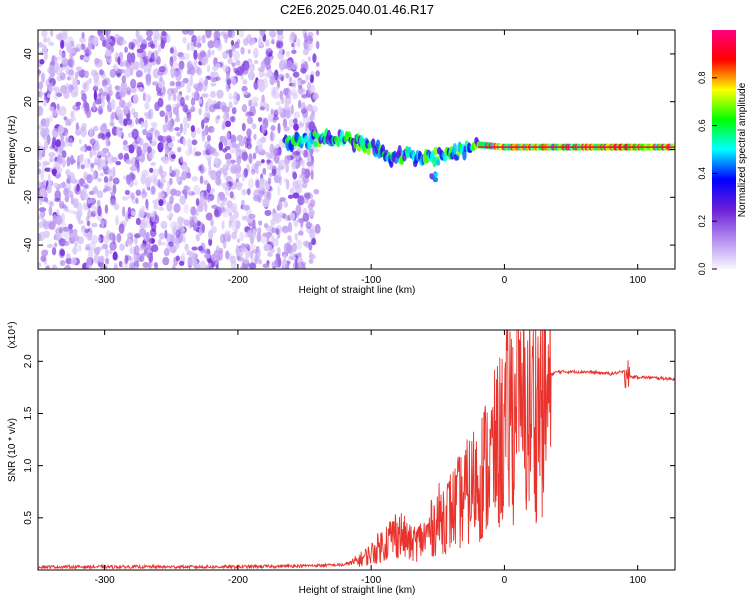 Image resolution: width=750 pixels, height=600 pixels. What do you see at coordinates (438, 162) in the screenshot?
I see `spectrogram-signal-mark` at bounding box center [438, 162].